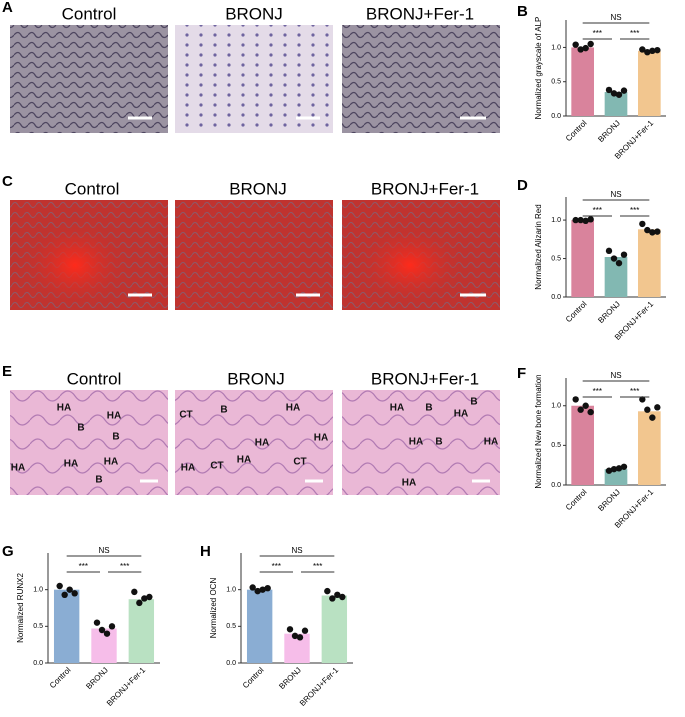 This screenshot has width=685, height=717. Describe the element at coordinates (425, 188) in the screenshot. I see `image-title: BRONJ+Fer-1` at that location.